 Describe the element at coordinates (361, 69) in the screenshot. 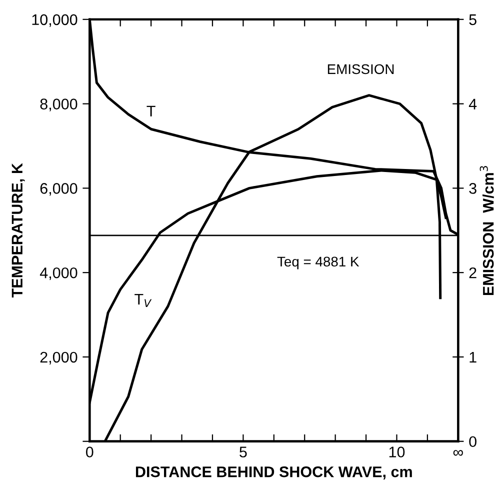

I see `series-label: EMISSION` at that location.